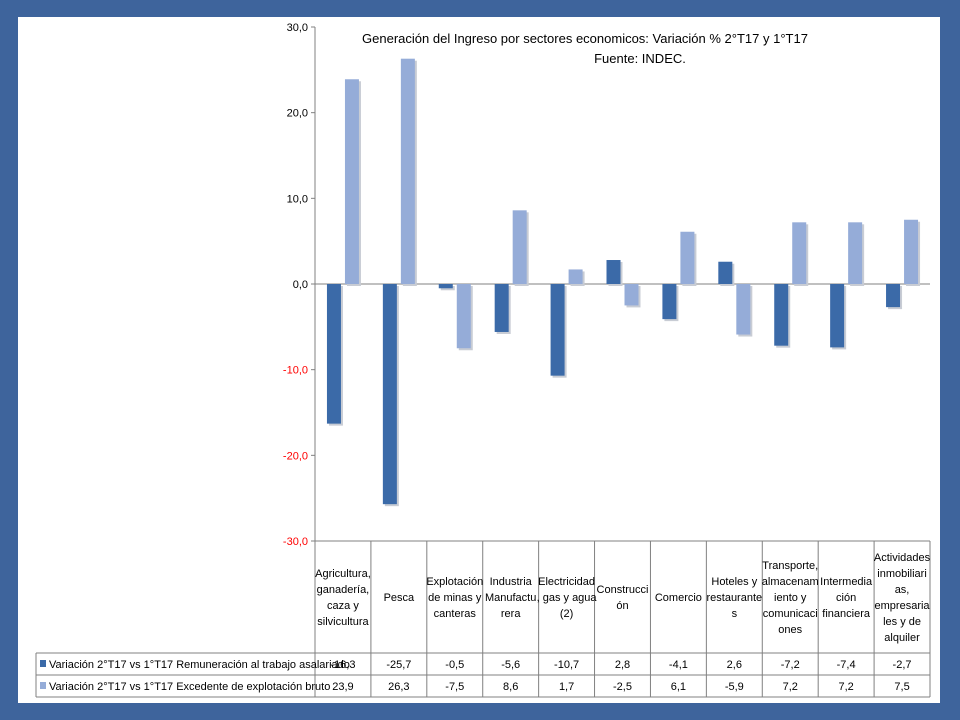 Image resolution: width=960 pixels, height=720 pixels. I want to click on category-label: Electricidad , gas y agua (2), so click(567, 598).